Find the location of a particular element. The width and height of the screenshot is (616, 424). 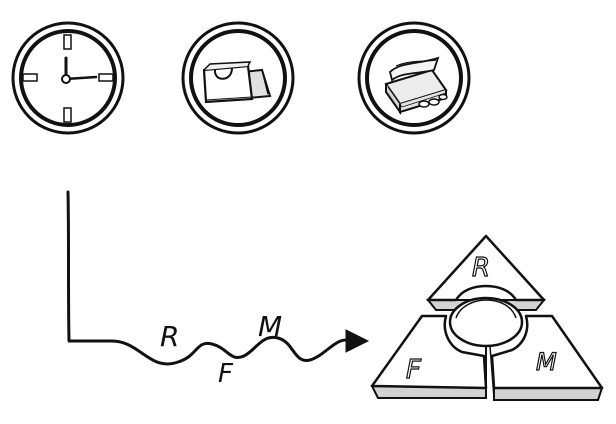

path-letter-m: M is located at coordinates (270, 326).